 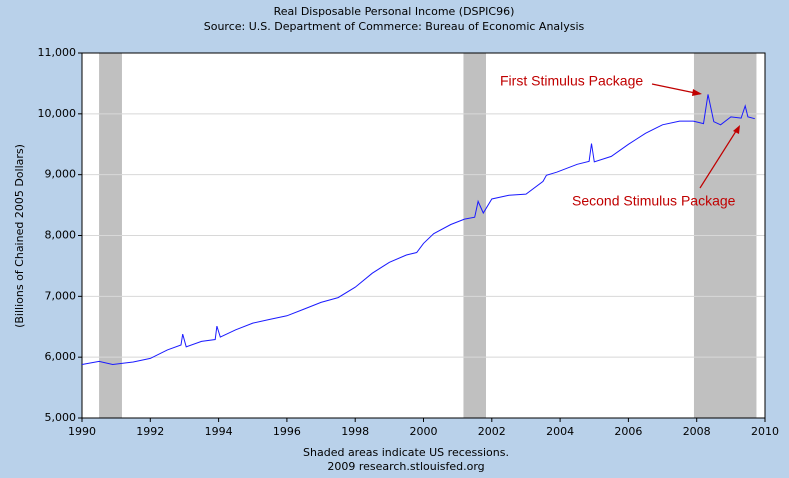 I want to click on x-tick-label: 2004, so click(x=560, y=431).